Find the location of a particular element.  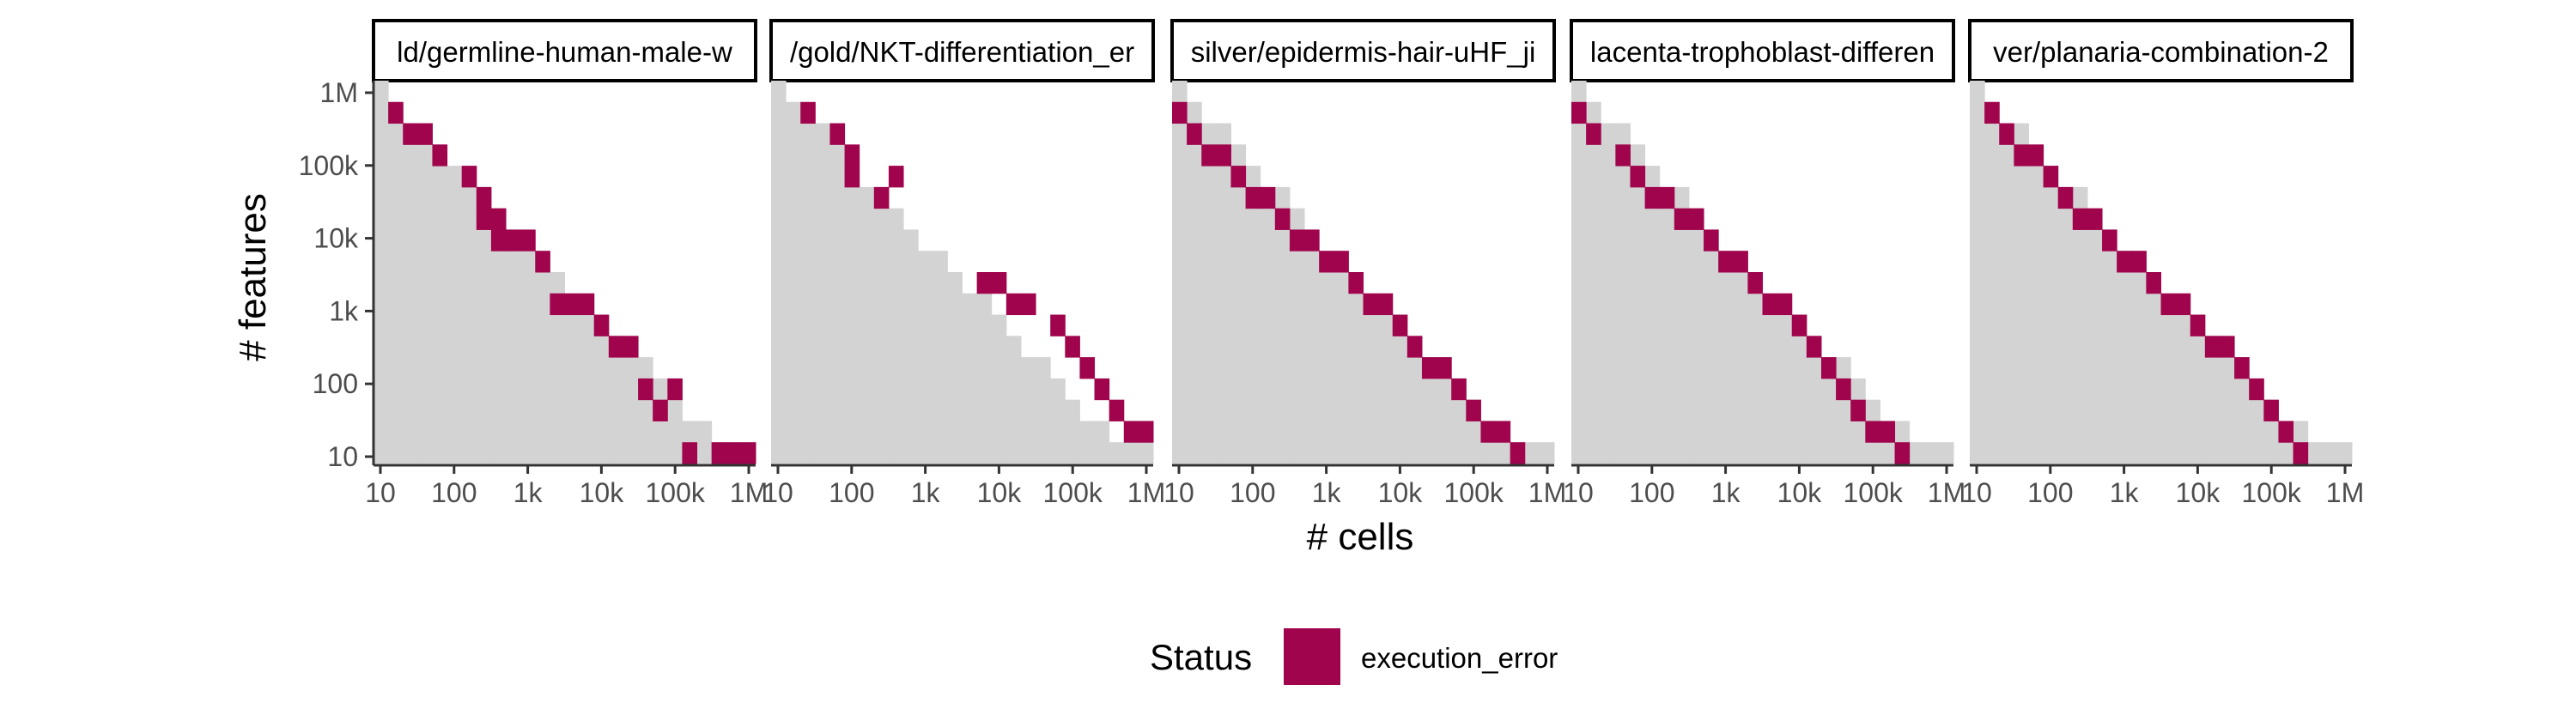

legend-key-execution-error is located at coordinates (1312, 656).